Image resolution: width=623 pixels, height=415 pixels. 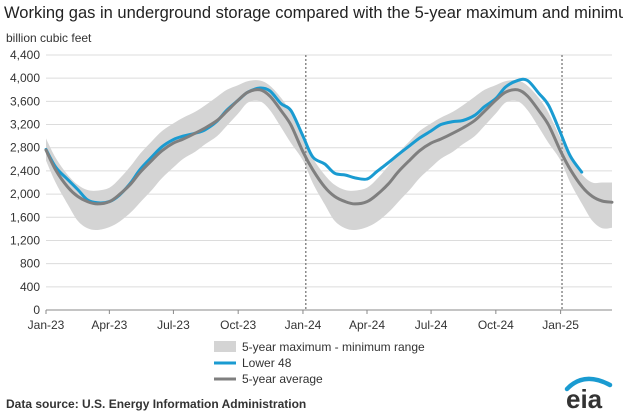 I want to click on y-tick-label: 1,200, so click(x=25, y=240).